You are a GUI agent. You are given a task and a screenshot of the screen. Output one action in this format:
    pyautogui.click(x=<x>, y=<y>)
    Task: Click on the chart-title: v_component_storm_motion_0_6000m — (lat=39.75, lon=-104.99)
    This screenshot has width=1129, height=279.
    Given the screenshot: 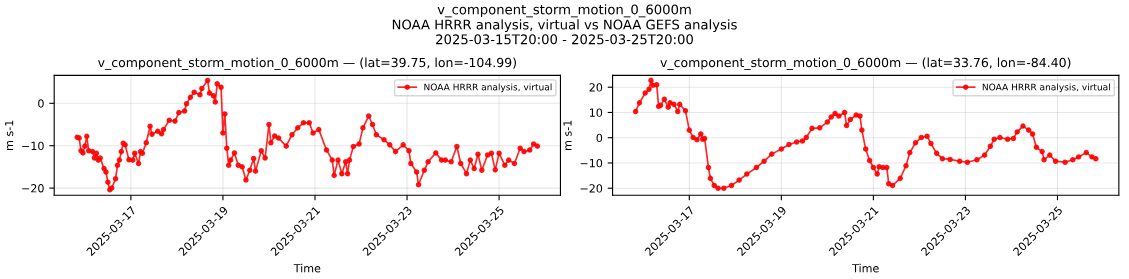 What is the action you would take?
    pyautogui.click(x=306, y=63)
    